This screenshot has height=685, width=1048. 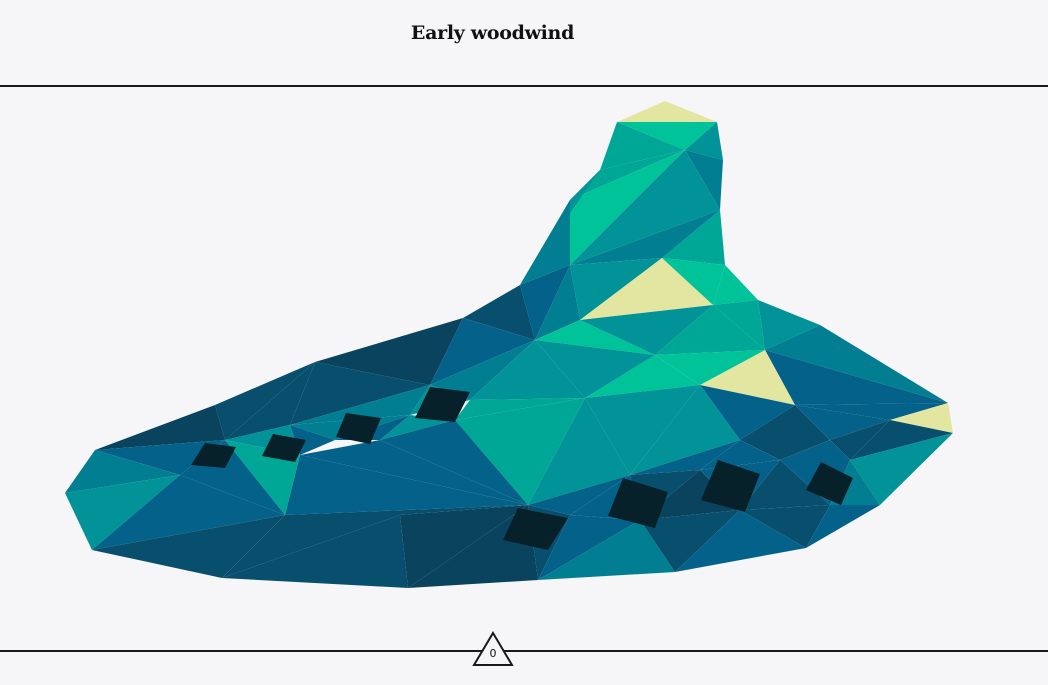 What do you see at coordinates (492, 33) in the screenshot?
I see `page-title: Early woodwind` at bounding box center [492, 33].